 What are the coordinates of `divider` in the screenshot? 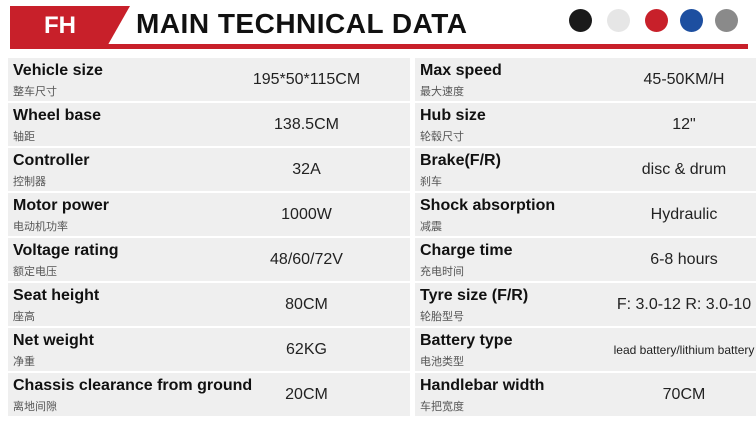 It's located at (379, 46).